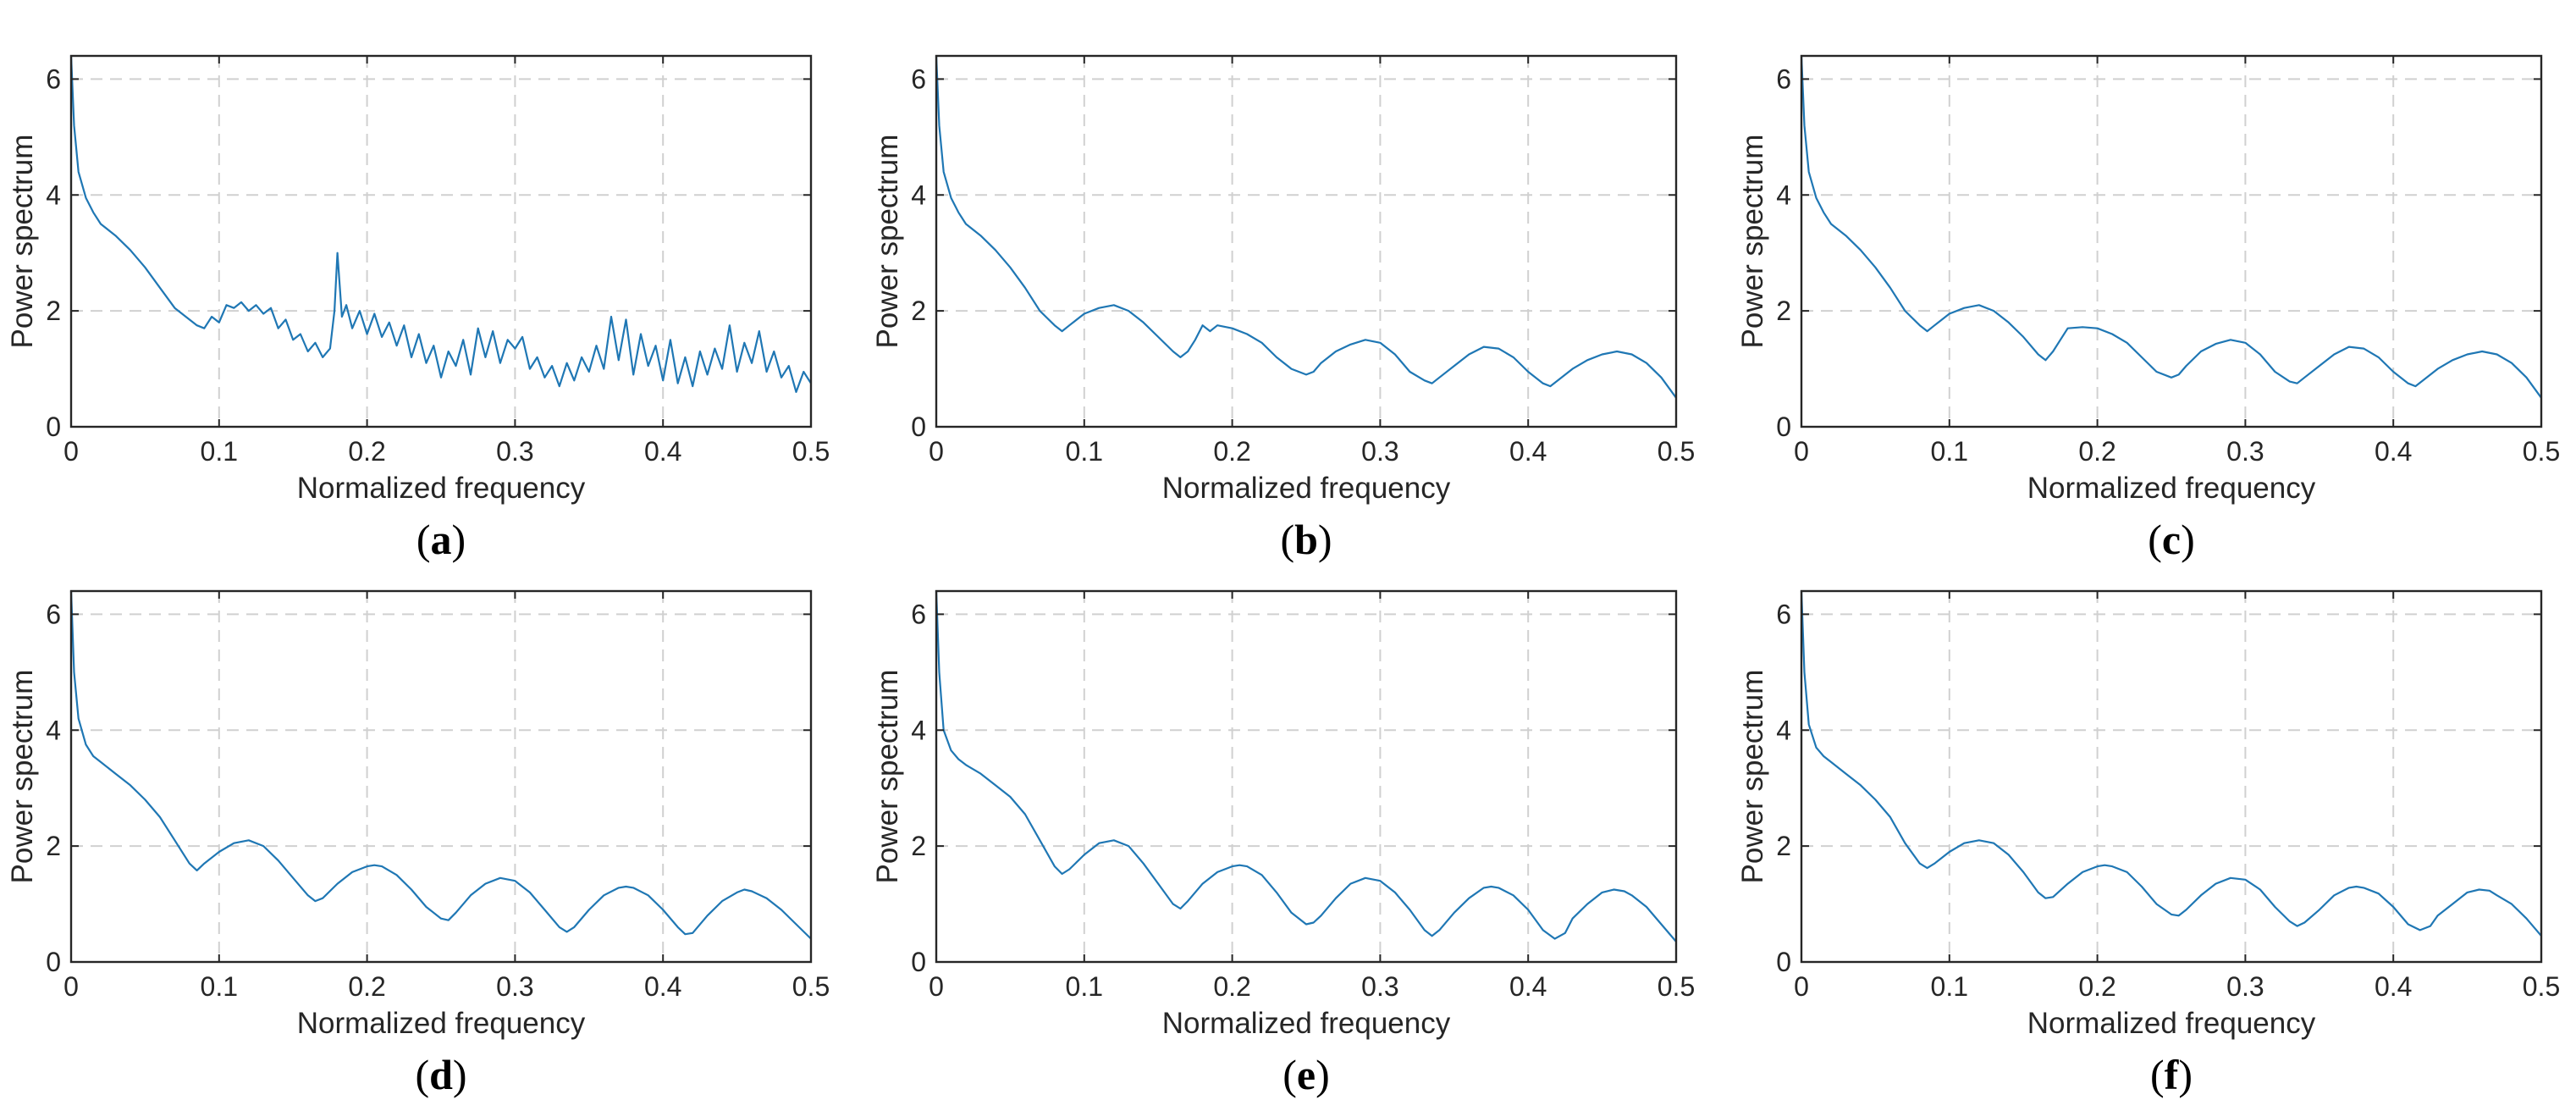  Describe the element at coordinates (1306, 1074) in the screenshot. I see `panel-caption: (e)` at that location.